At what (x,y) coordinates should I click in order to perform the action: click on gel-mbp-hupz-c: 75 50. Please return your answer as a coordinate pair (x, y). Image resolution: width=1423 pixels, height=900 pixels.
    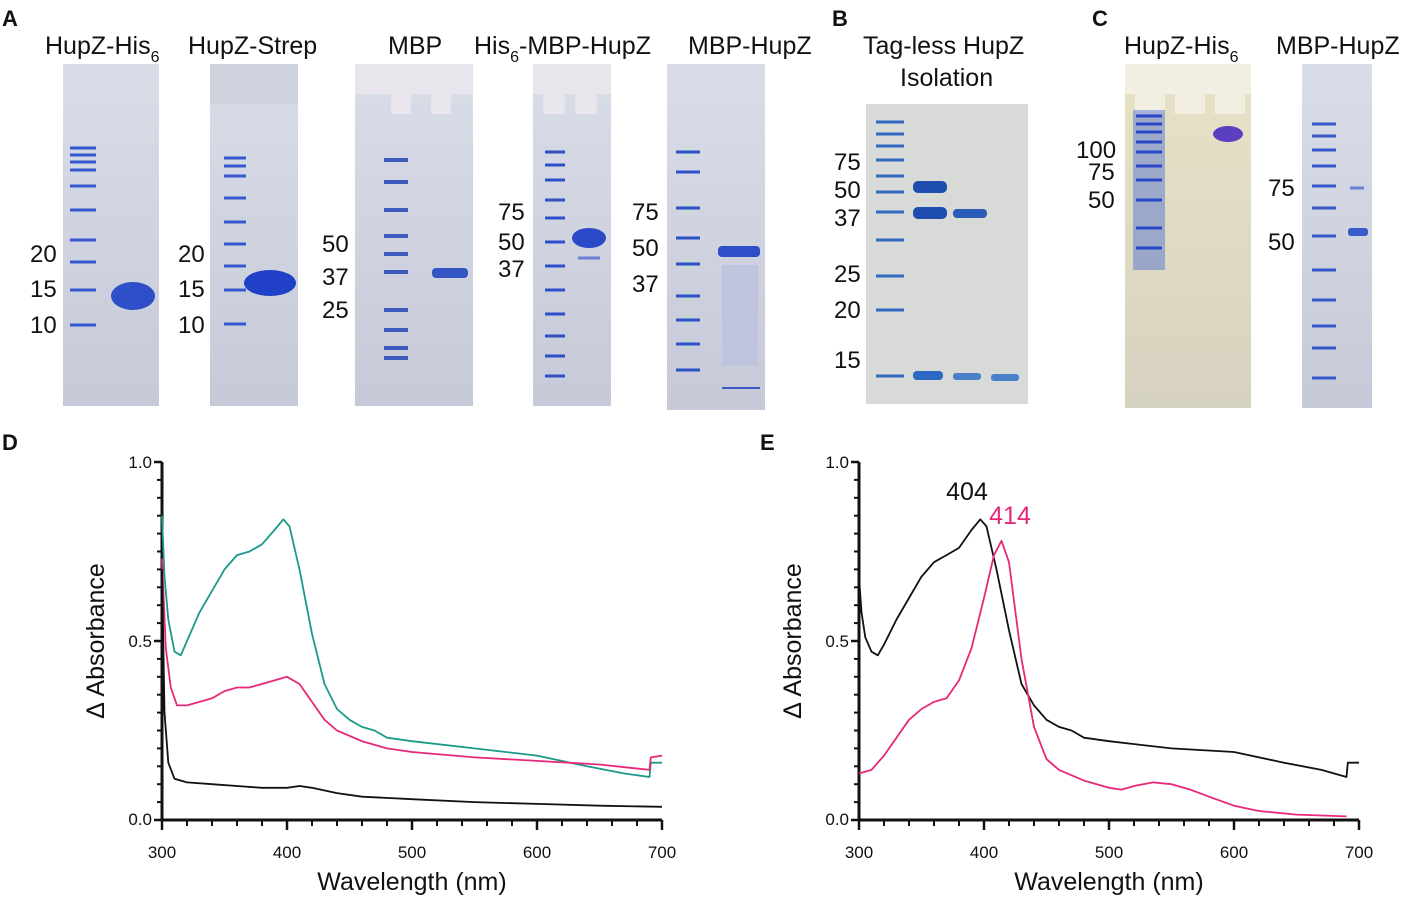
    Looking at the image, I should click on (1320, 236).